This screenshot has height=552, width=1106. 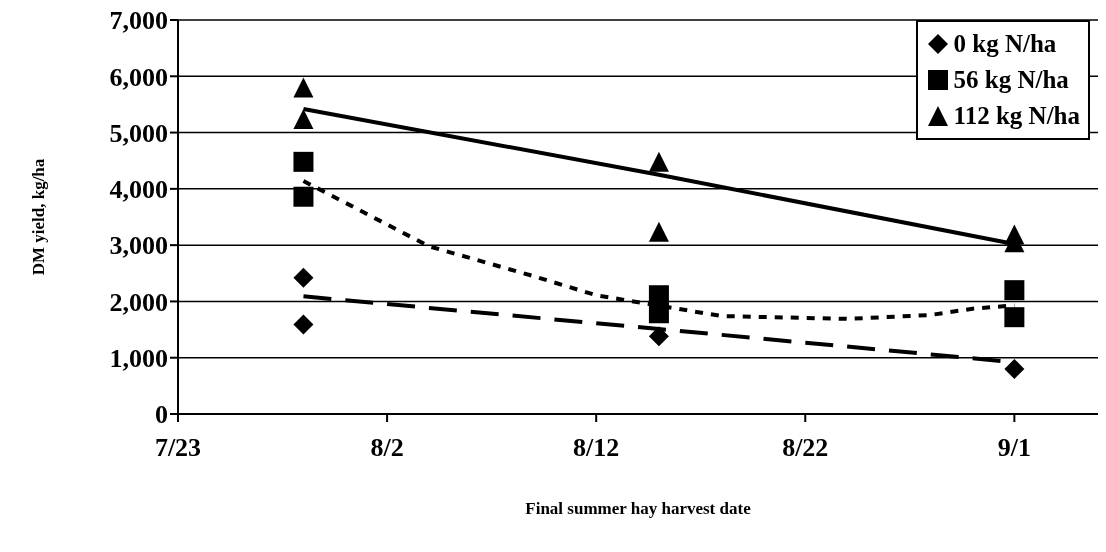 I want to click on y-tick-label: 3,000, so click(x=138, y=246).